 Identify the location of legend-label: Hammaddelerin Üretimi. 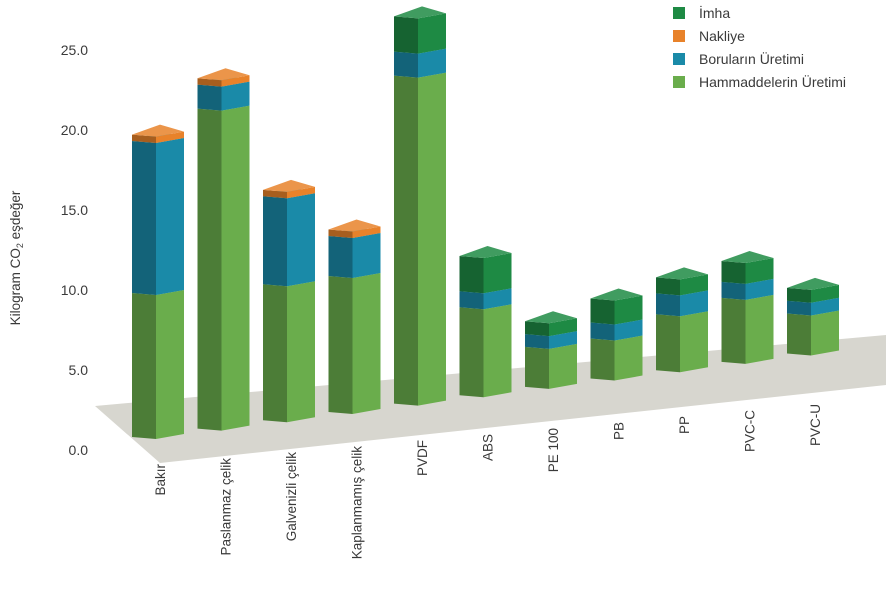
(772, 81).